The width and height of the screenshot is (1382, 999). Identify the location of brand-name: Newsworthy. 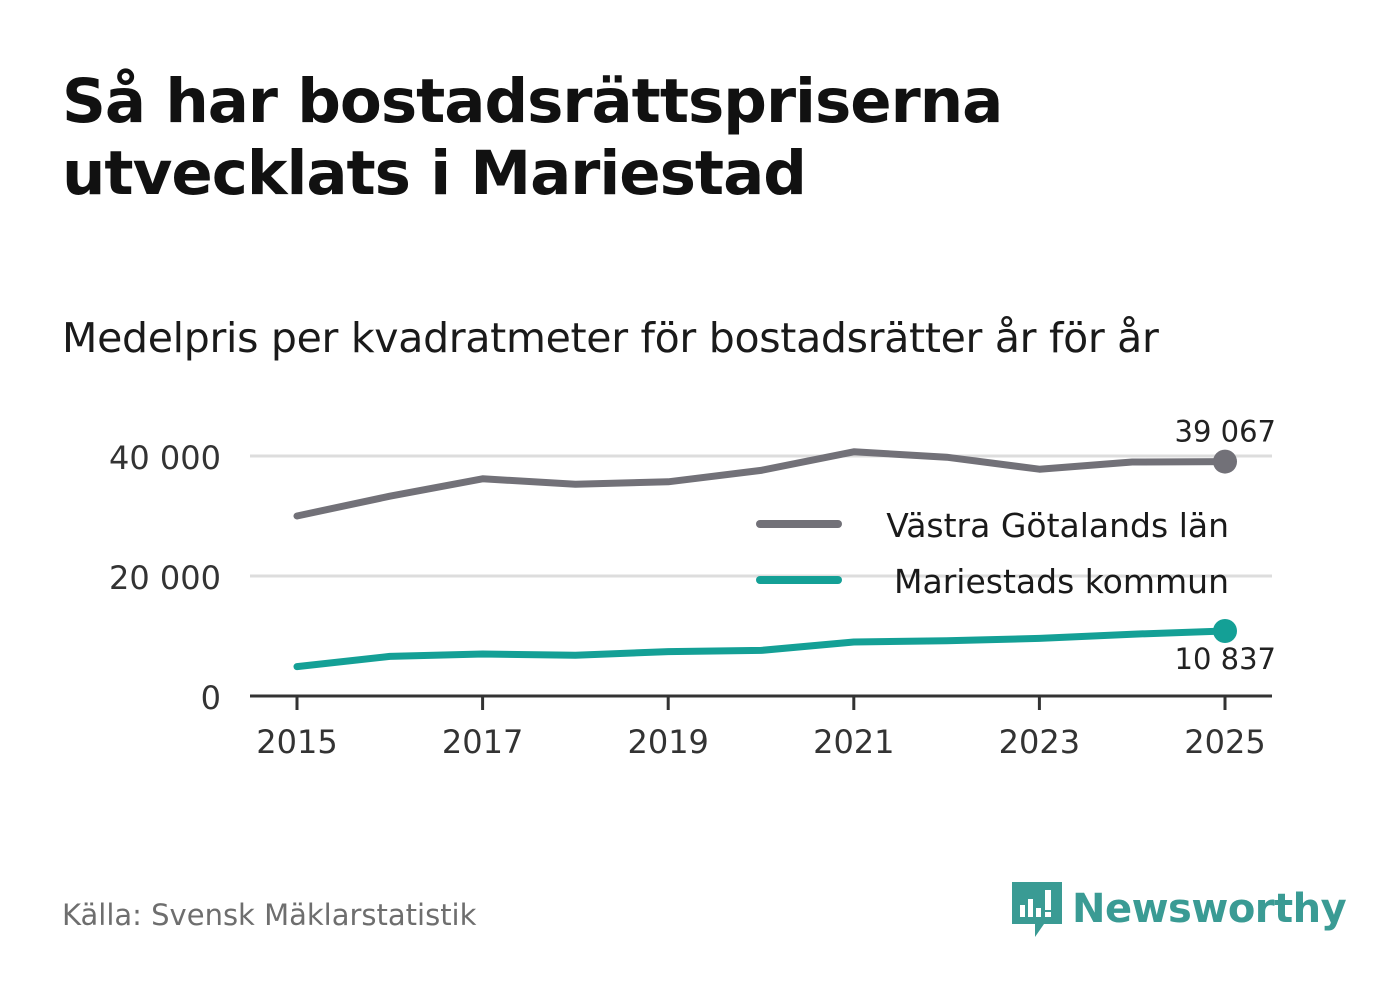
(1209, 909).